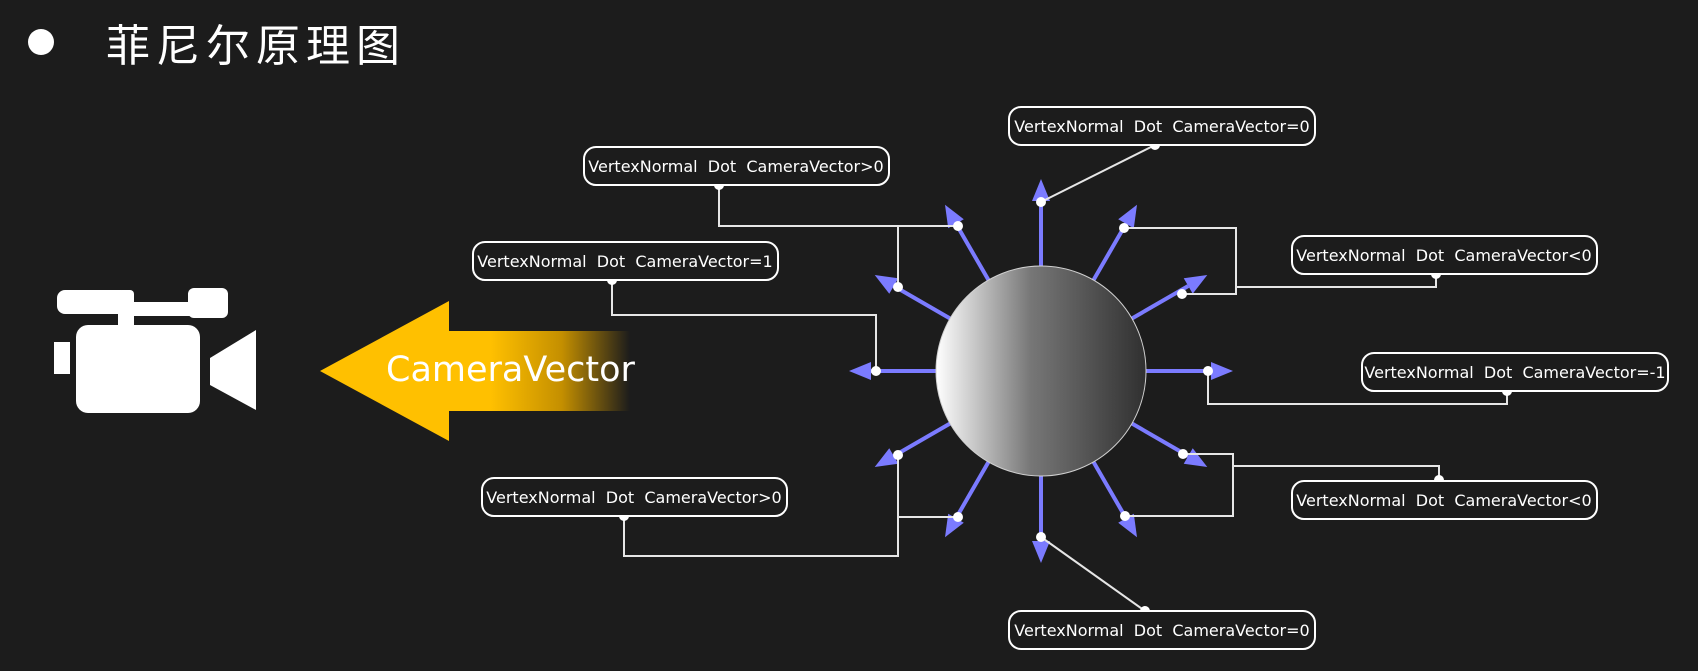 This screenshot has height=671, width=1698. Describe the element at coordinates (838, 206) in the screenshot. I see `connector-upper-left` at that location.